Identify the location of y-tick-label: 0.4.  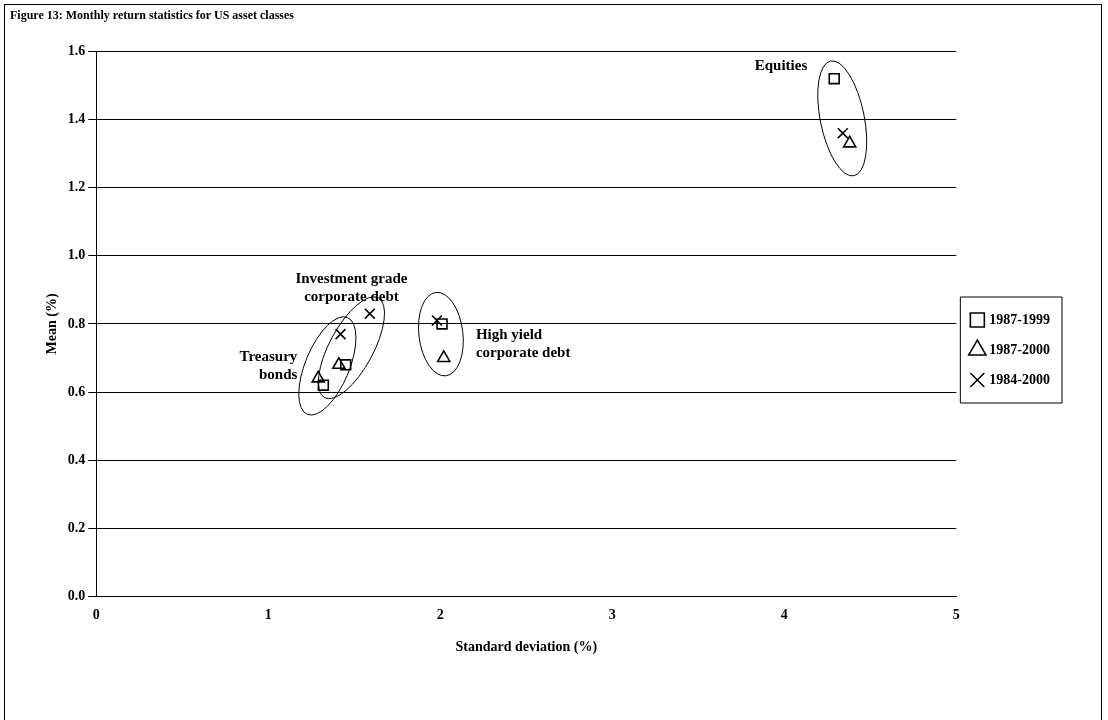
(76, 459).